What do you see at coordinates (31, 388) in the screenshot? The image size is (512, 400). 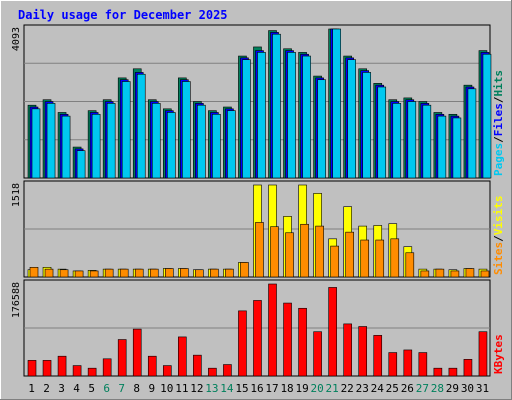 I see `day-label-1: 1` at bounding box center [31, 388].